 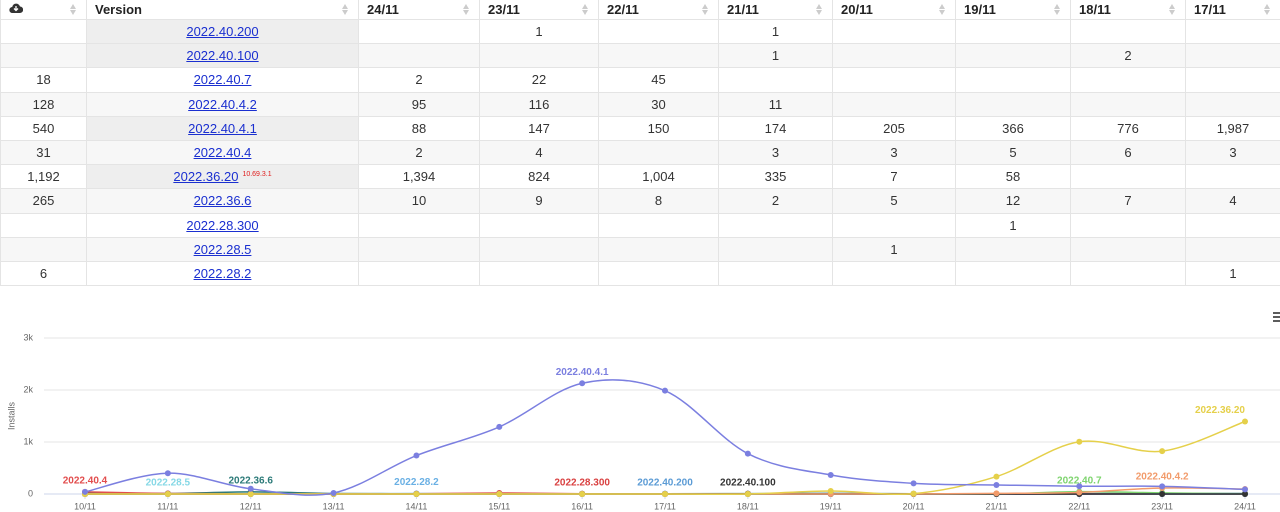 I want to click on version-link: 2022.28.5, so click(x=222, y=249).